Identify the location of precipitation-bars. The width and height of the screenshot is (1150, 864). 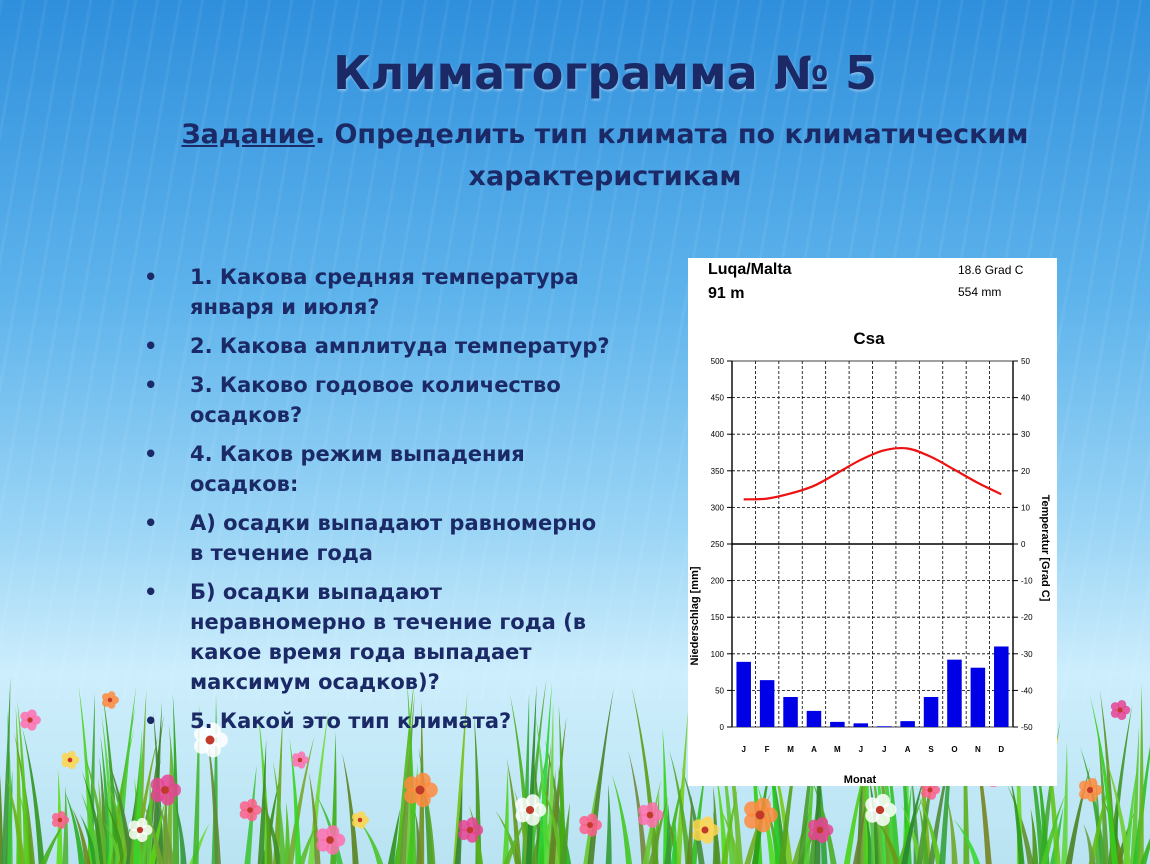
(872, 687).